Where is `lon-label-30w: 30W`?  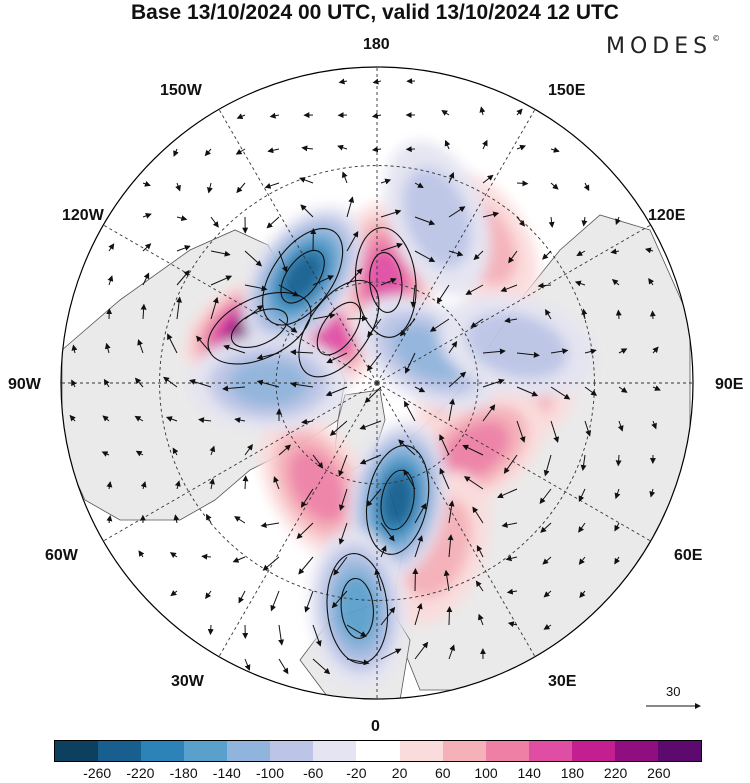 lon-label-30w: 30W is located at coordinates (187, 681).